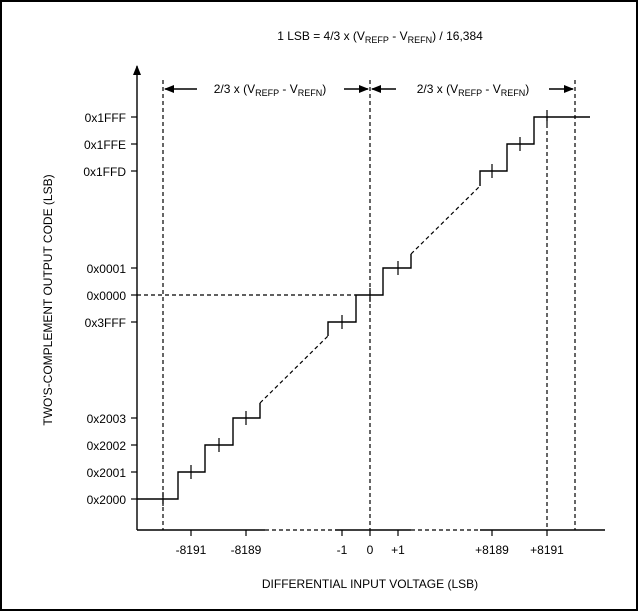  I want to click on y-code-label: 0x1FFE, so click(105, 145).